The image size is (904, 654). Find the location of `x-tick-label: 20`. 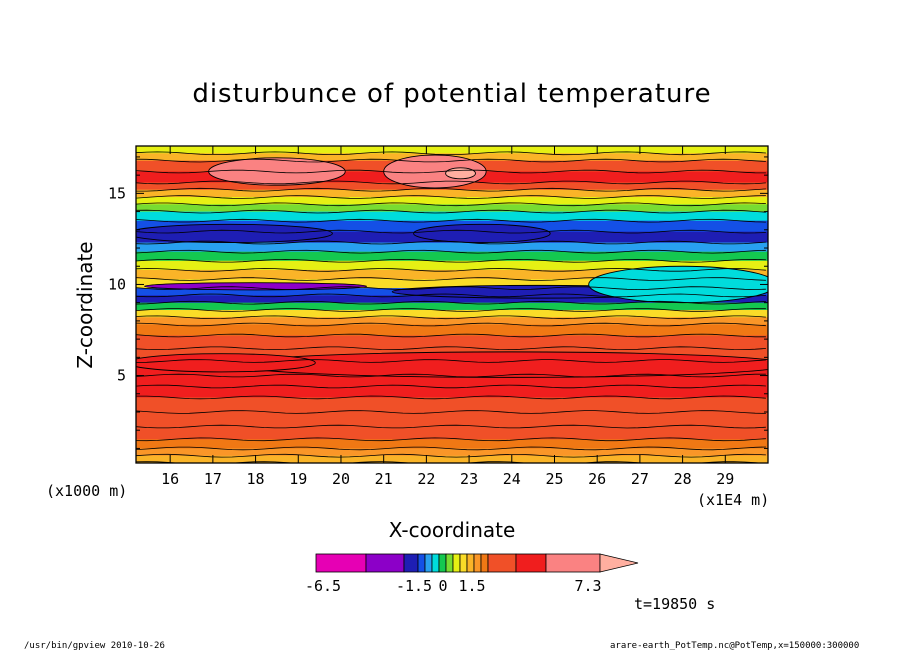

x-tick-label: 20 is located at coordinates (341, 479).